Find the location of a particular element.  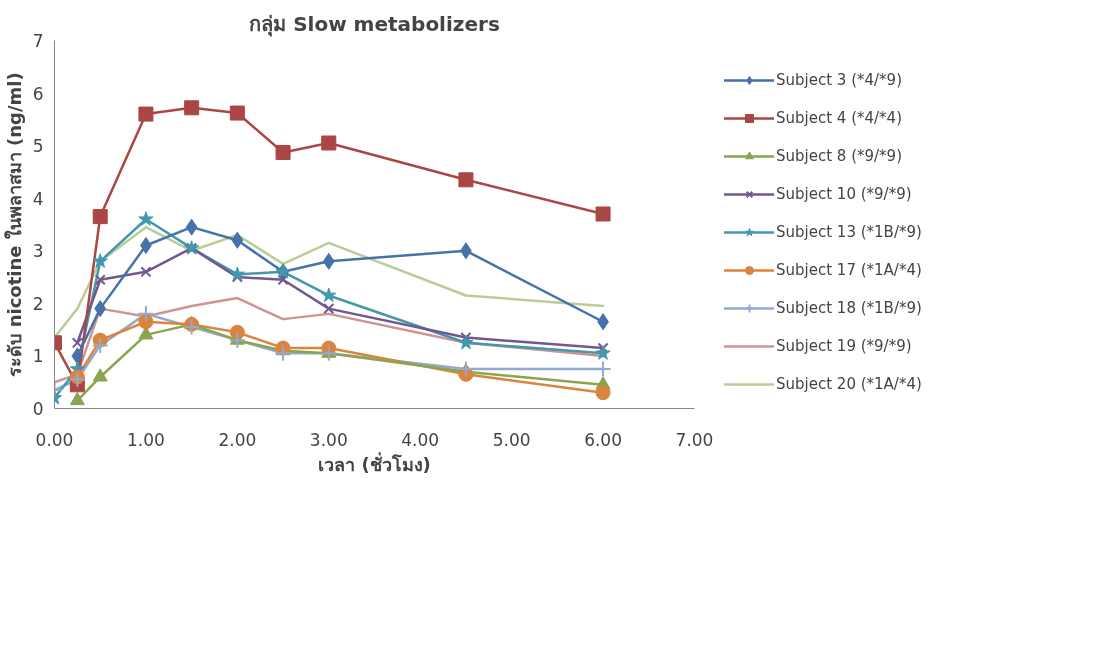

y-axis-title: ระดับ nicotine ในพลาสมา (ng/ml) is located at coordinates (14, 224).